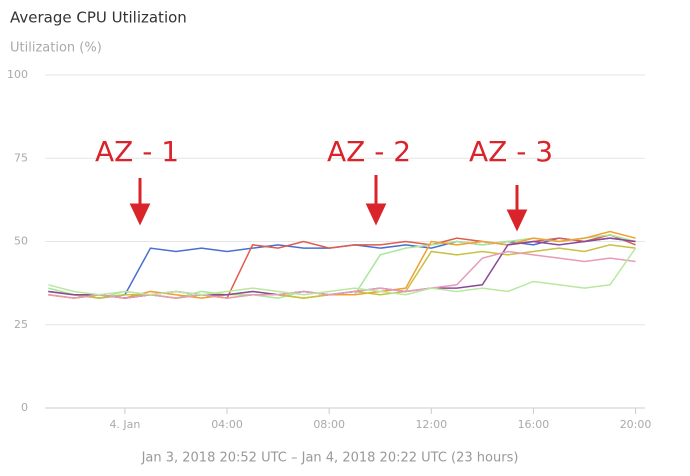 The height and width of the screenshot is (476, 690). I want to click on y-tick-label: 25, so click(21, 324).